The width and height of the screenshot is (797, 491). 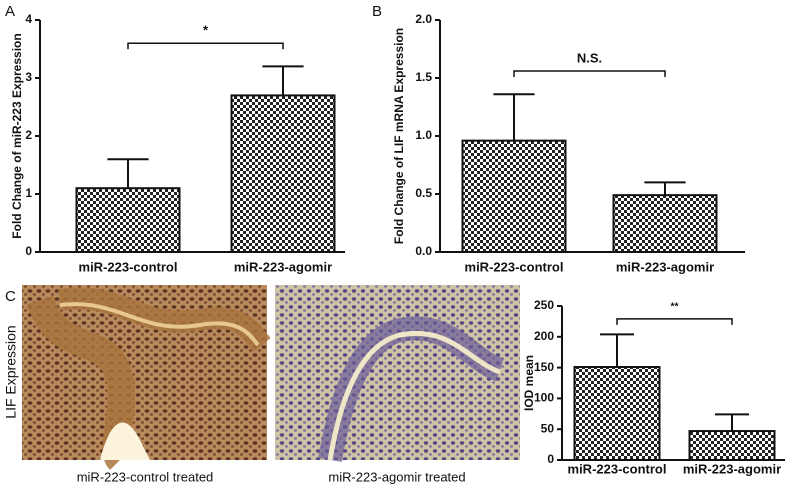 I want to click on micrograph-agomir, so click(x=397, y=373).